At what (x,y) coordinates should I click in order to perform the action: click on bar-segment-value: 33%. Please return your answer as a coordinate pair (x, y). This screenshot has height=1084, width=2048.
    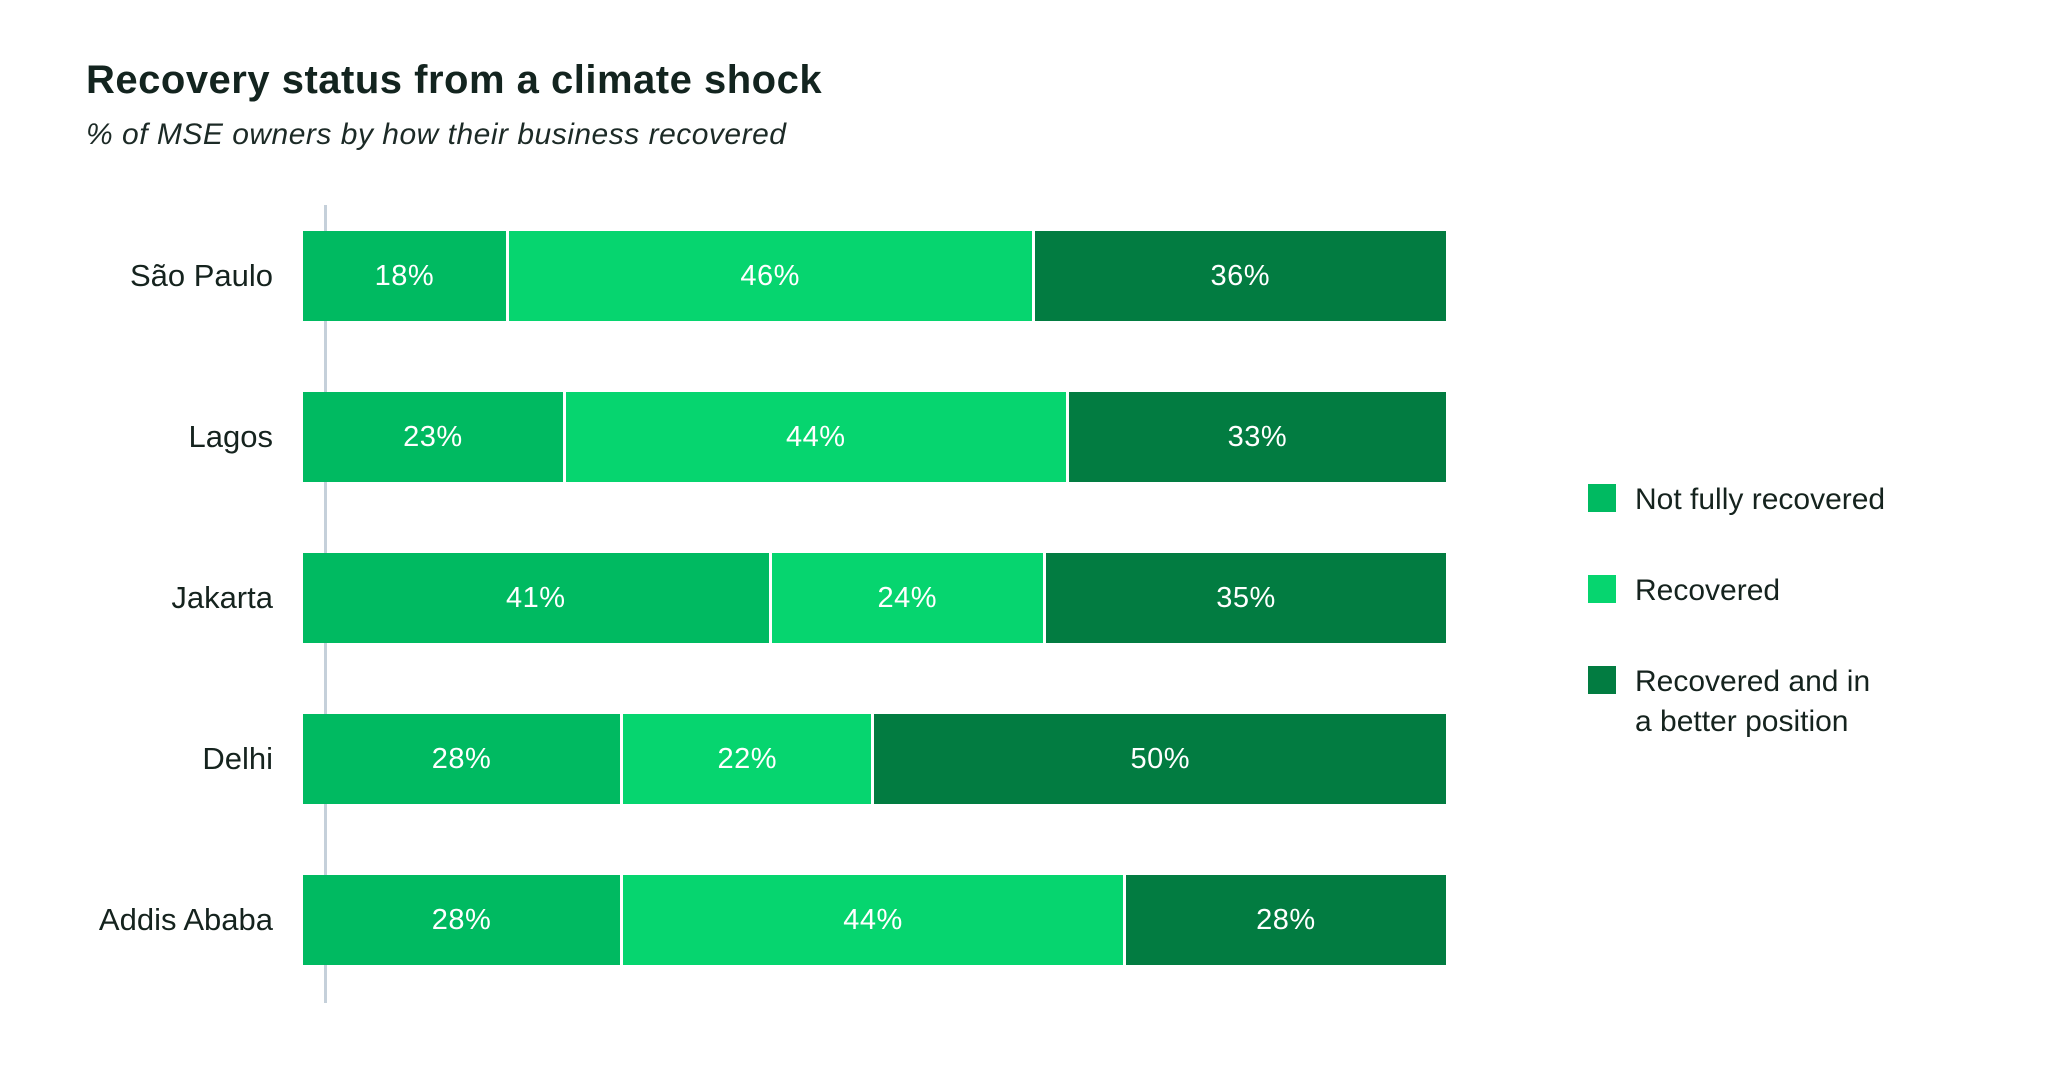
    Looking at the image, I should click on (1257, 436).